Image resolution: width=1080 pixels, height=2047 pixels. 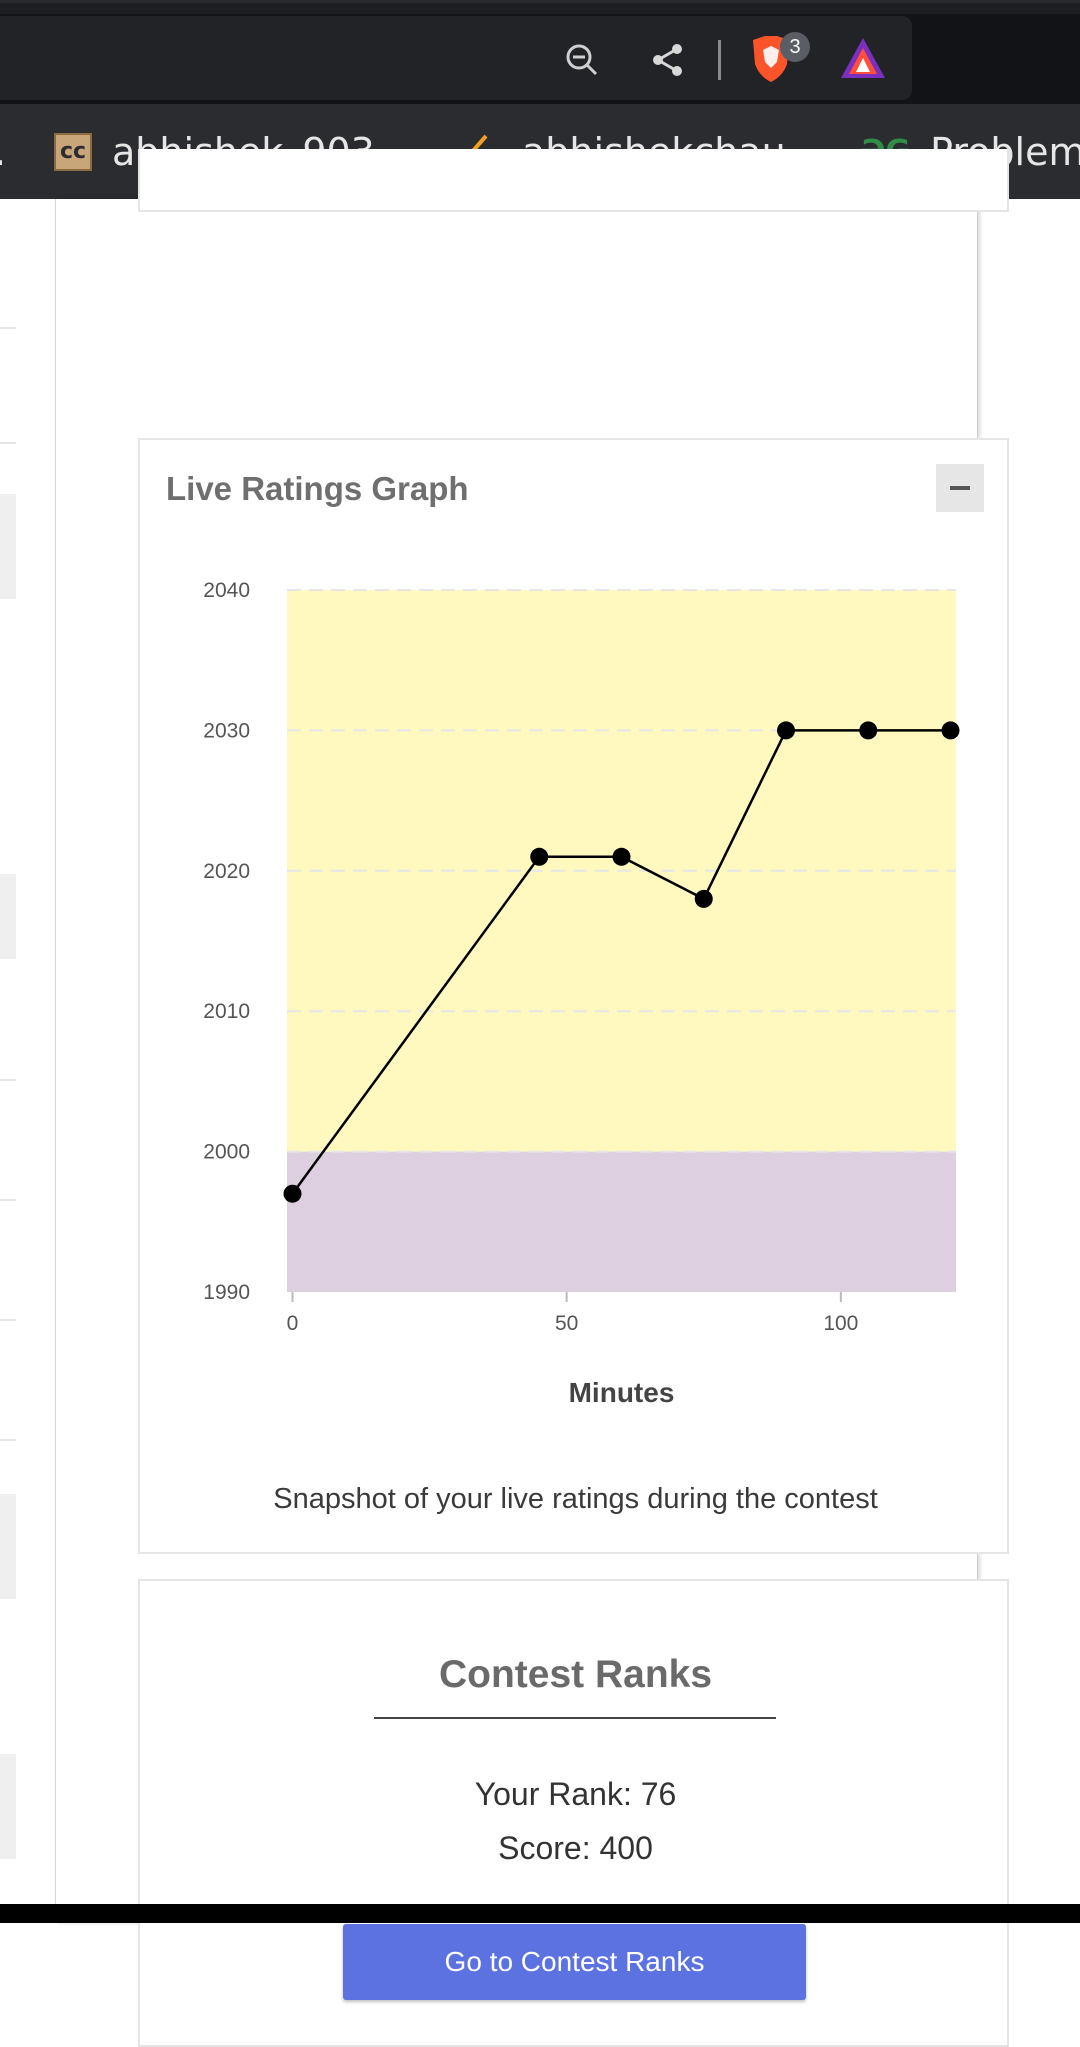 I want to click on x-tick-label: 50, so click(x=566, y=1323).